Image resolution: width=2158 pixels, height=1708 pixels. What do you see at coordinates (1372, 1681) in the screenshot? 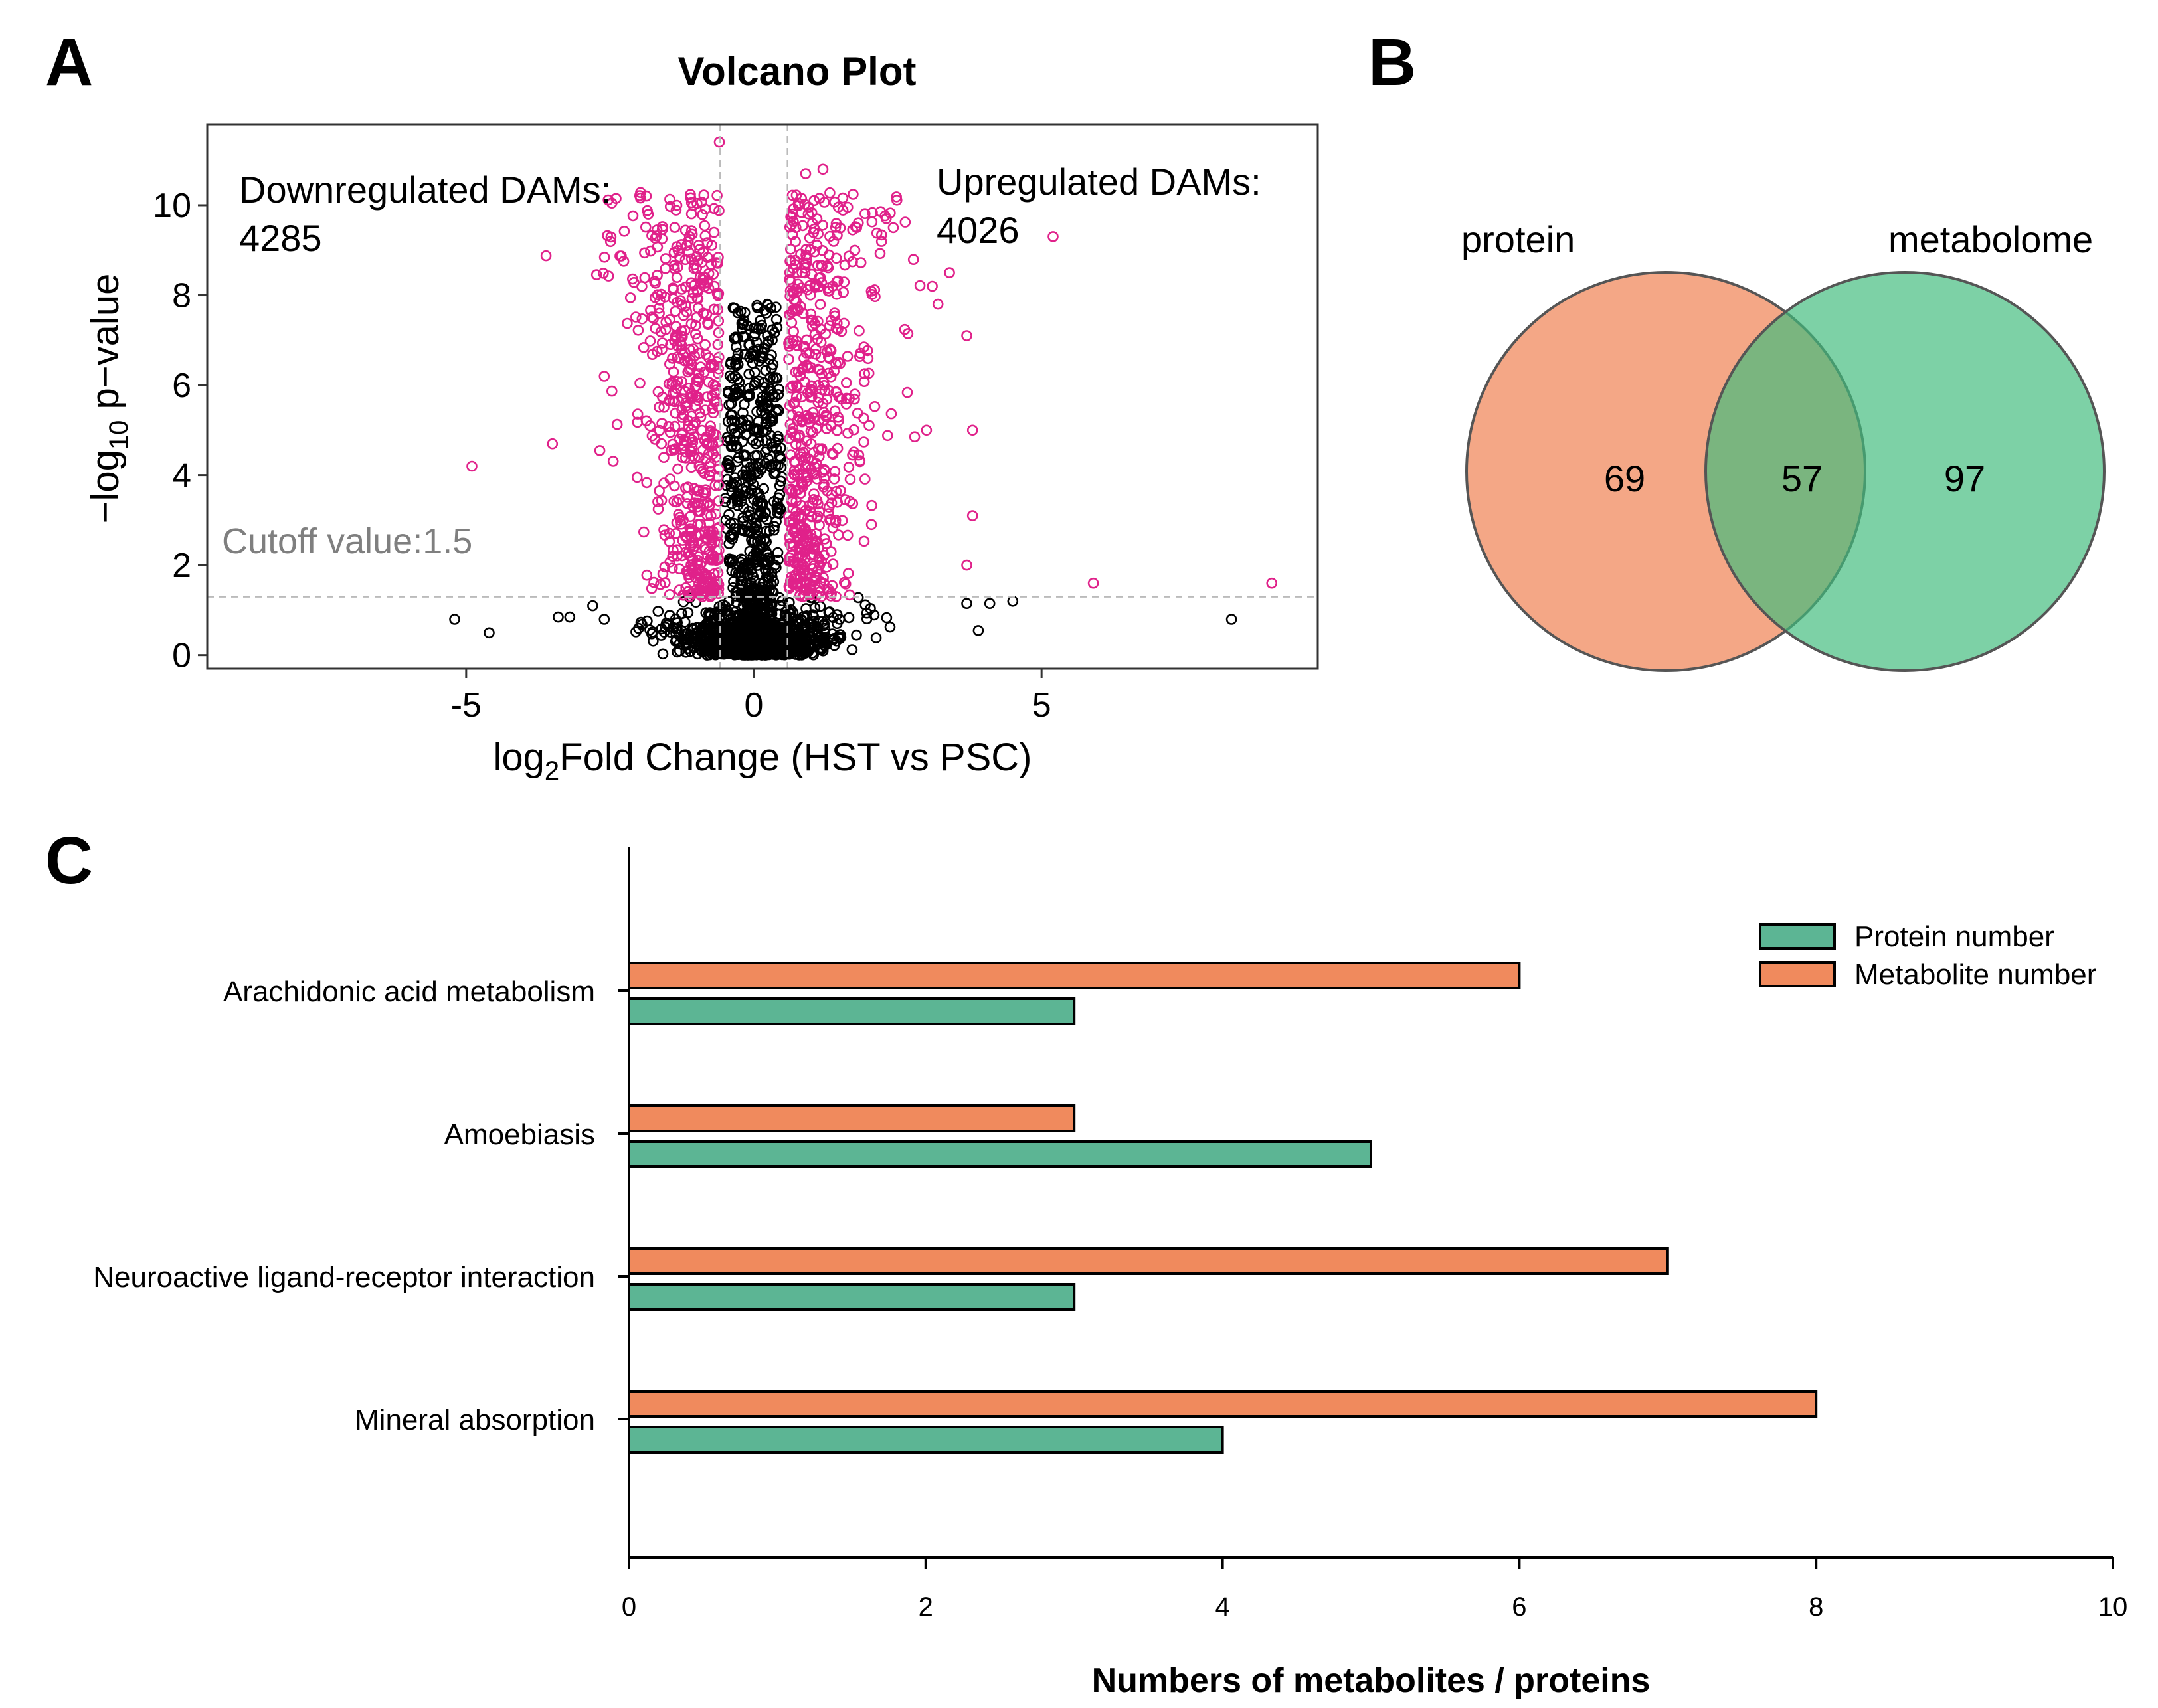
I see `bar-x-label: Numbers of metabolites / proteins` at bounding box center [1372, 1681].